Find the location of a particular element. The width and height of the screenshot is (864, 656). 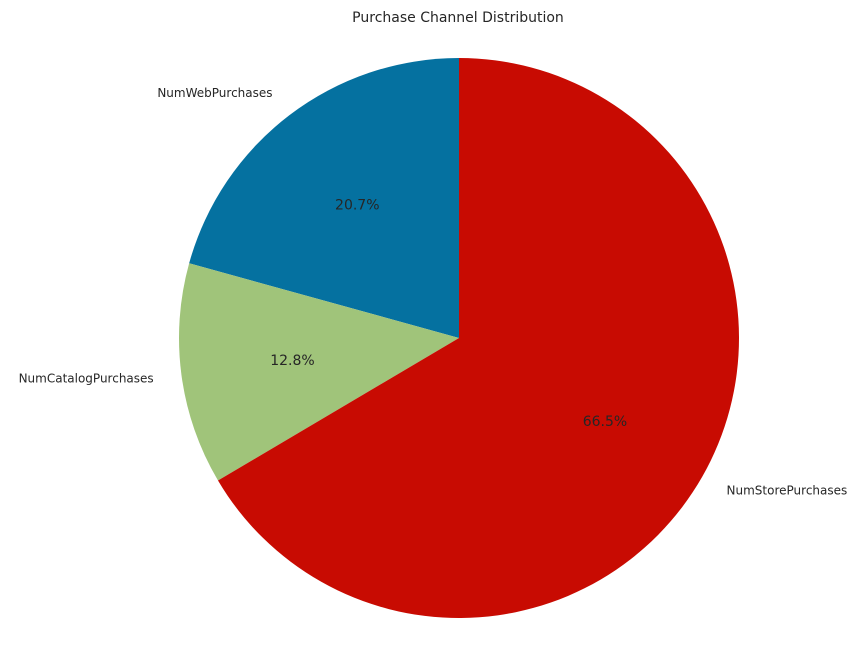

pie-slice-numwebpurchases is located at coordinates (324, 198).